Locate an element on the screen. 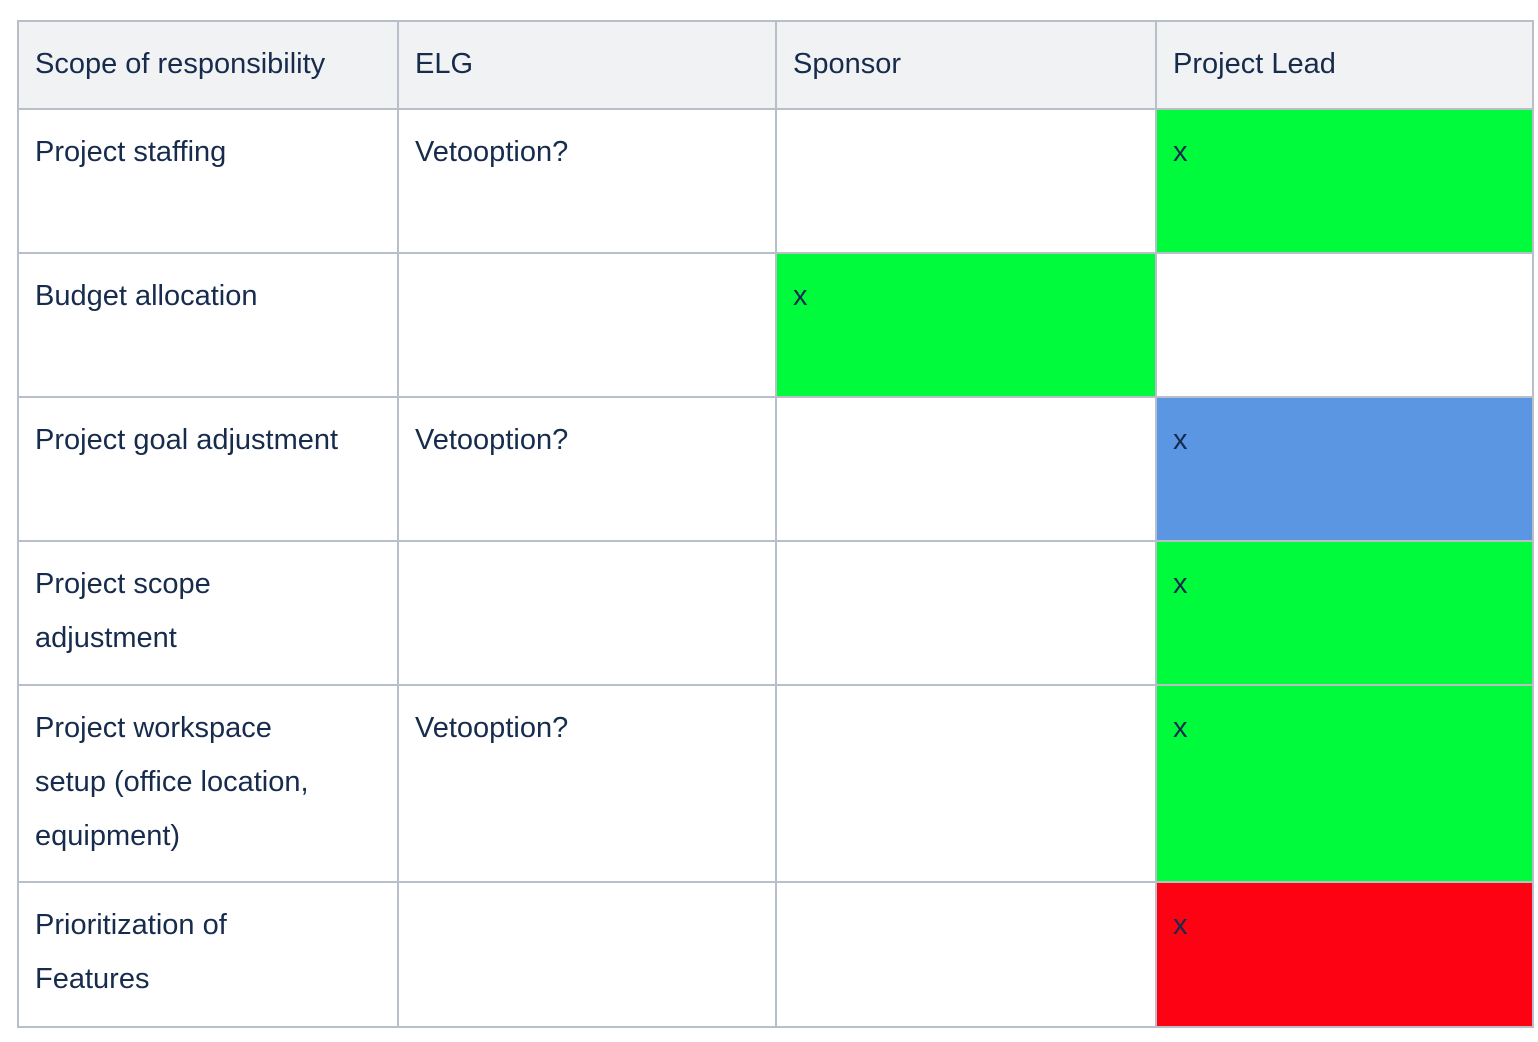 The width and height of the screenshot is (1538, 1042). row-label-cell: Prioritization of Features is located at coordinates (208, 954).